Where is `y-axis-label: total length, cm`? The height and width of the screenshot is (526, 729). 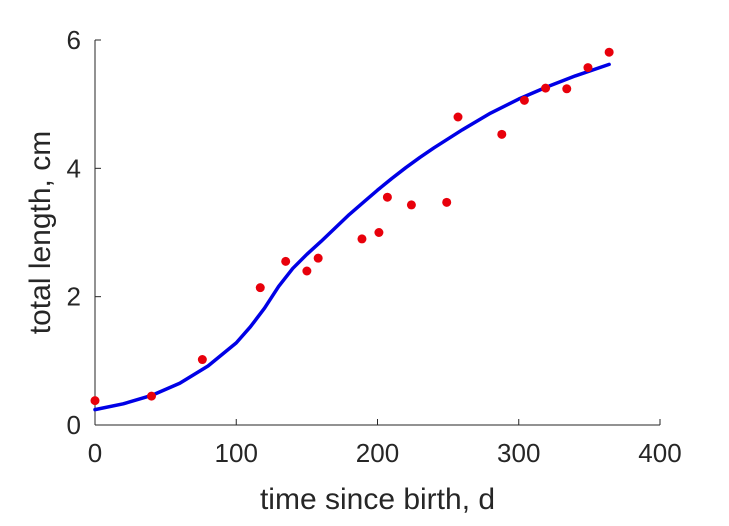 y-axis-label: total length, cm is located at coordinates (40, 232).